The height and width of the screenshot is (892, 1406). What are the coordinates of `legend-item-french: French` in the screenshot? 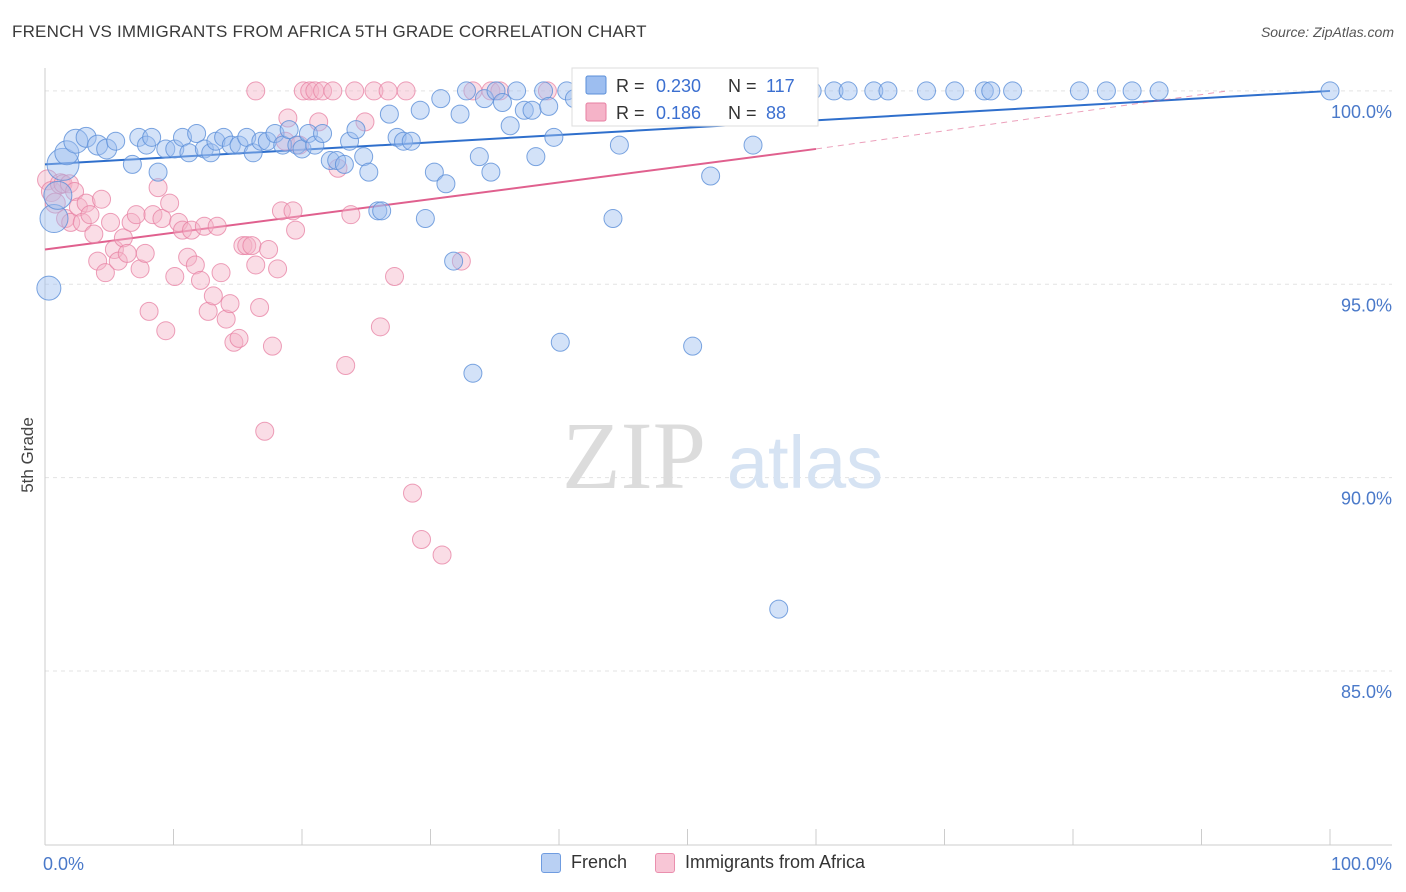 It's located at (583, 862).